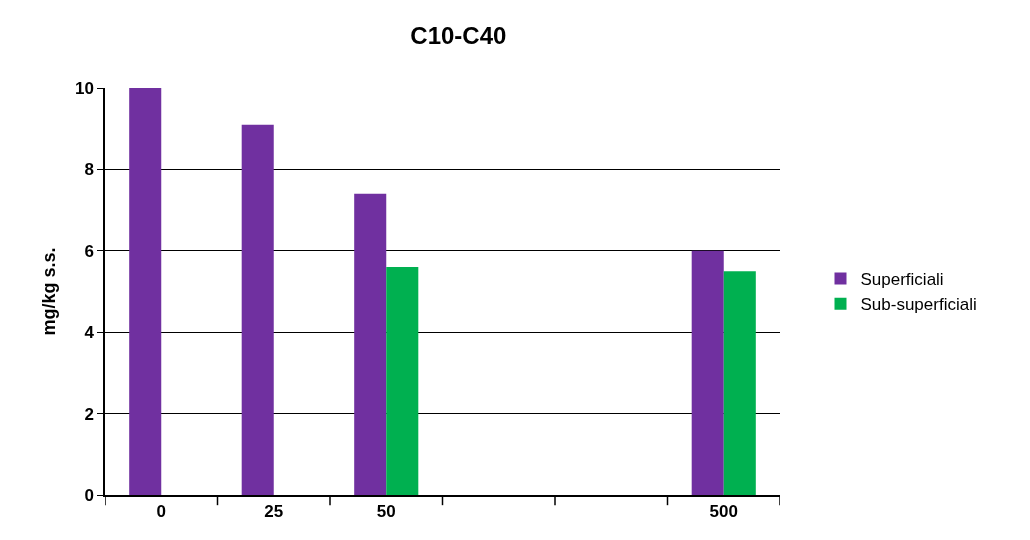 Image resolution: width=1030 pixels, height=540 pixels. I want to click on y-tick-label: 8, so click(89, 170).